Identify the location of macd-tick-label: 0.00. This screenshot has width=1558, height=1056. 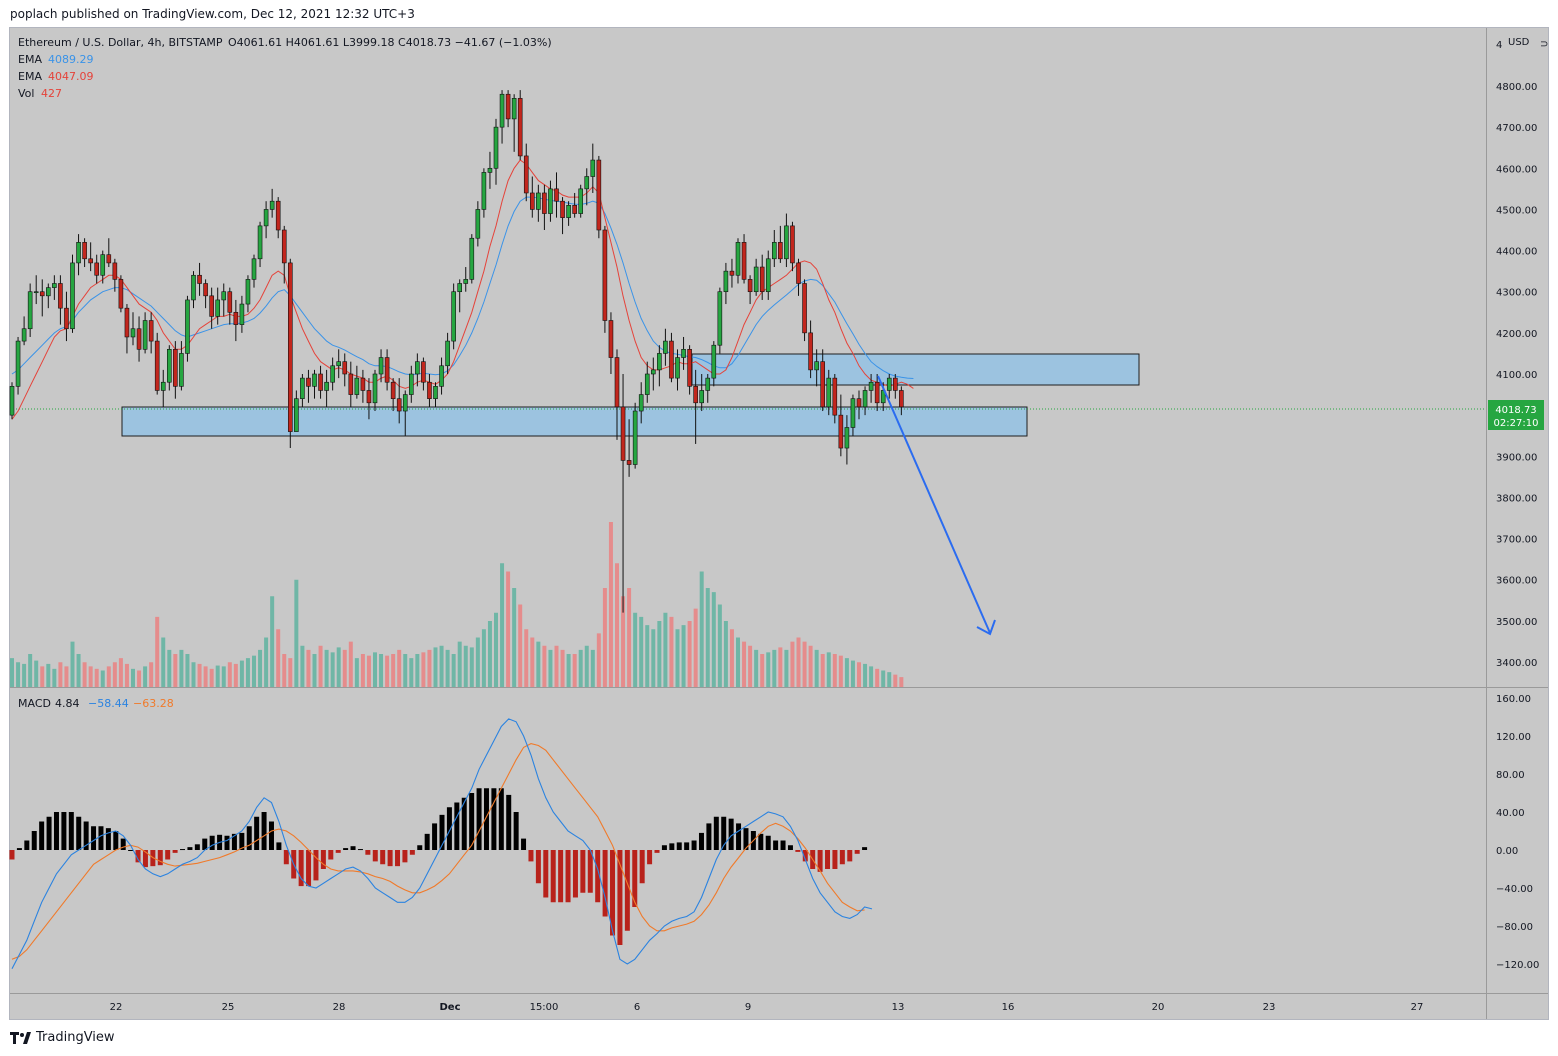
(1507, 851).